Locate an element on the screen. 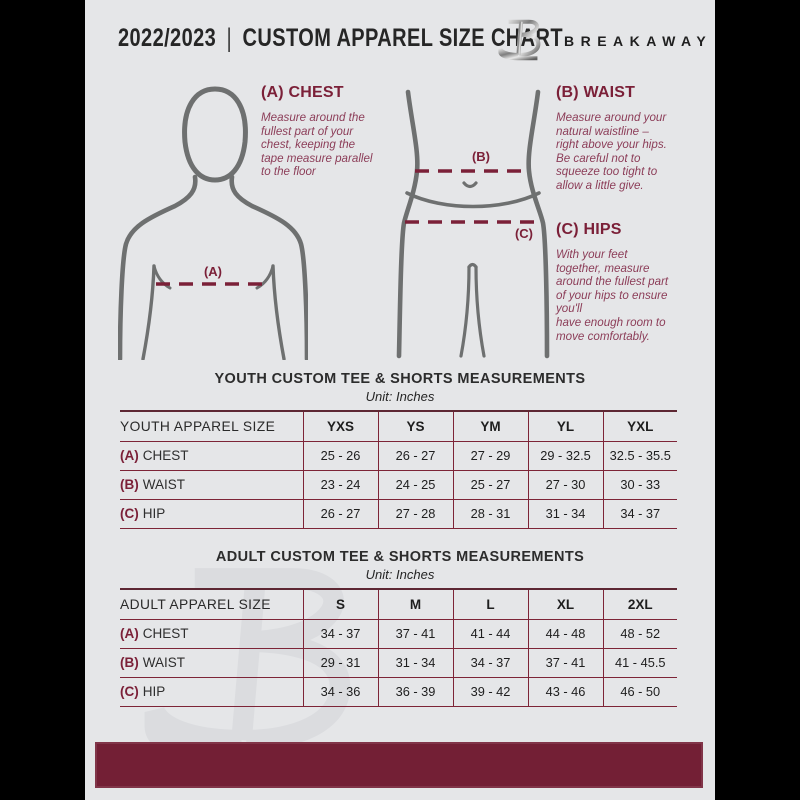 This screenshot has height=800, width=800. table-cell: 25 - 26 is located at coordinates (340, 455).